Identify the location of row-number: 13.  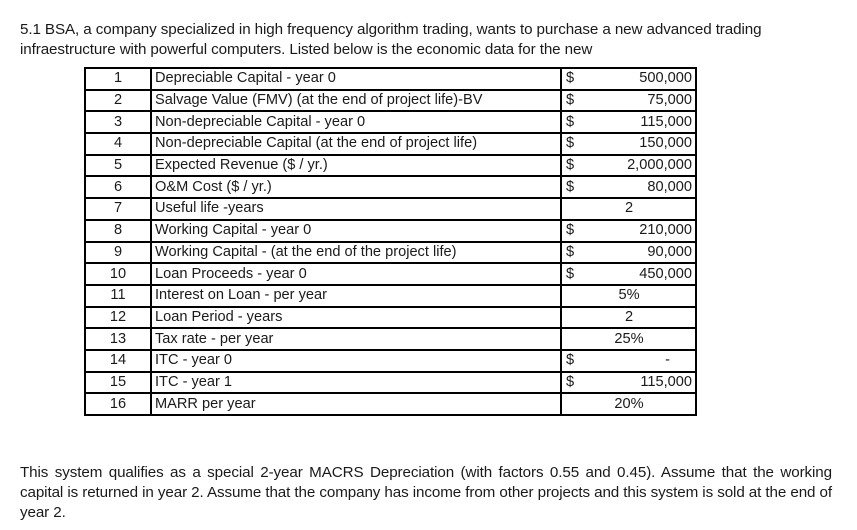
(118, 339).